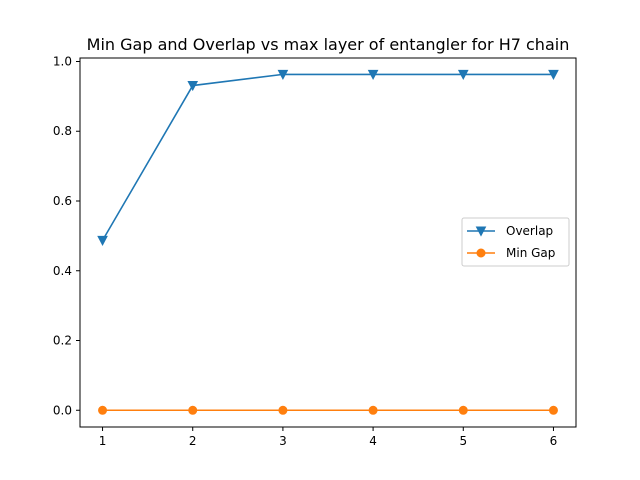  I want to click on legend-item-min-gap: Min Gap, so click(511, 253).